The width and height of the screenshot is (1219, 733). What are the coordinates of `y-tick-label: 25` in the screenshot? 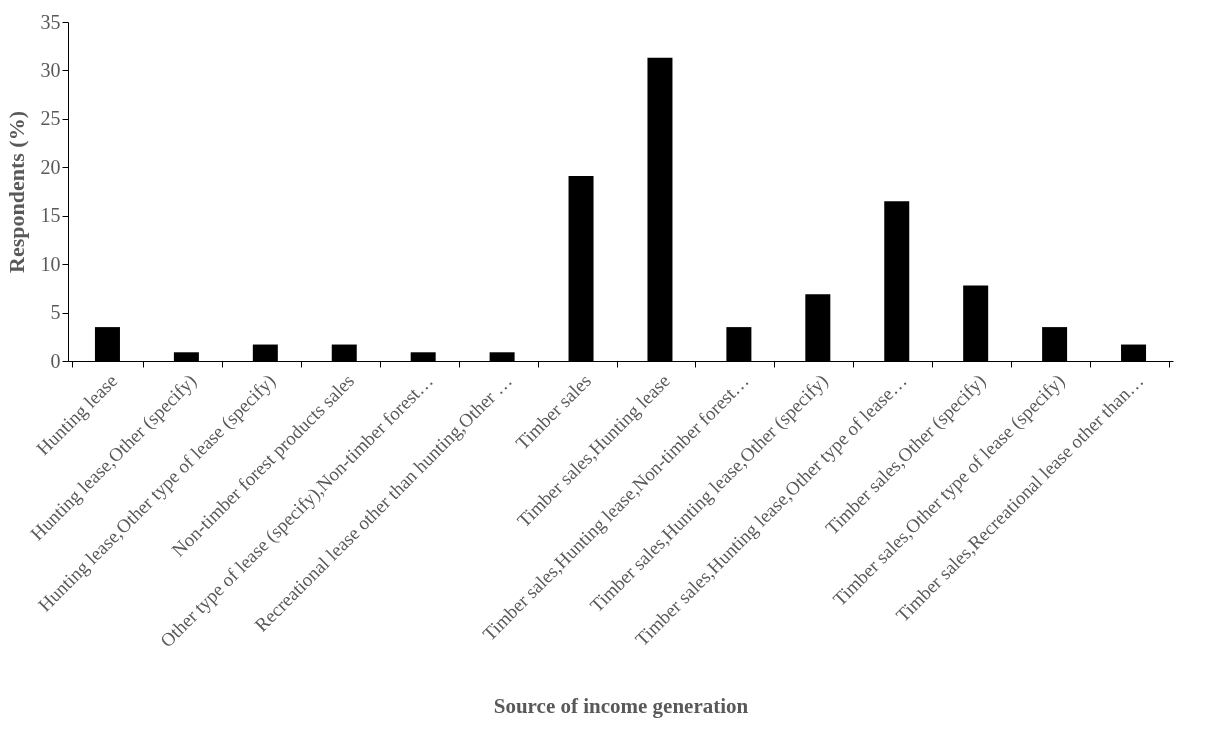 It's located at (50, 118).